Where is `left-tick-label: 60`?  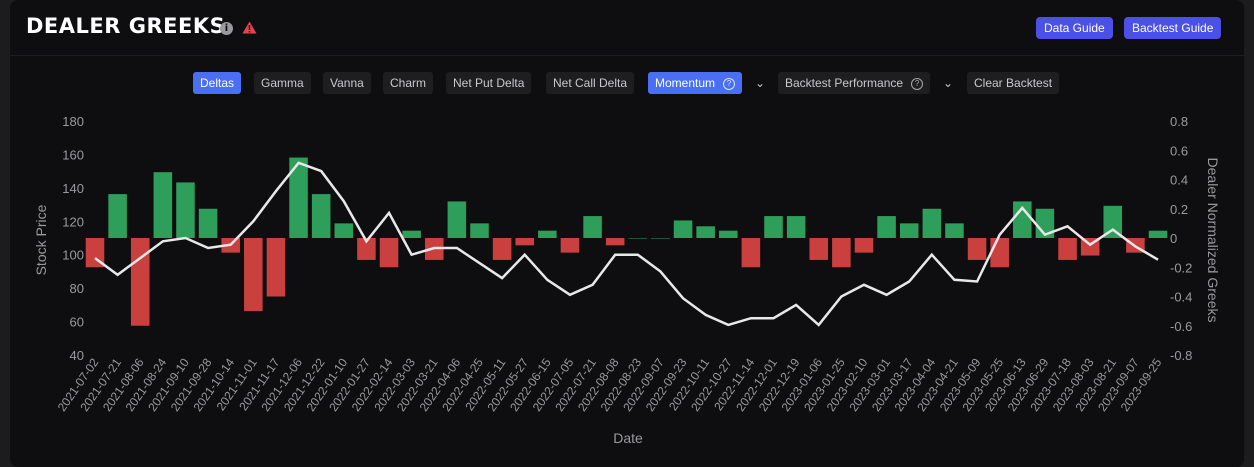 left-tick-label: 60 is located at coordinates (77, 322).